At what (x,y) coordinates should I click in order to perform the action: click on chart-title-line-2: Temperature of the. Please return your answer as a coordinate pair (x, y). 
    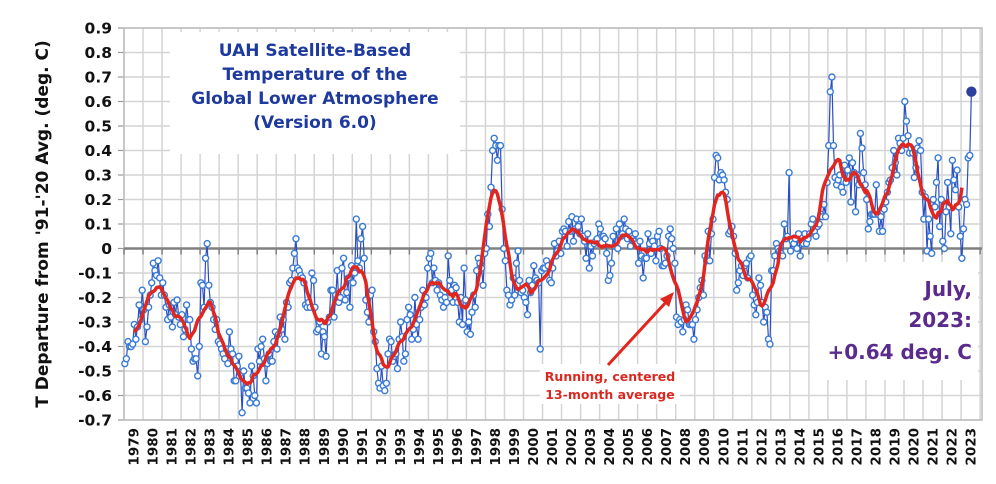
    Looking at the image, I should click on (315, 75).